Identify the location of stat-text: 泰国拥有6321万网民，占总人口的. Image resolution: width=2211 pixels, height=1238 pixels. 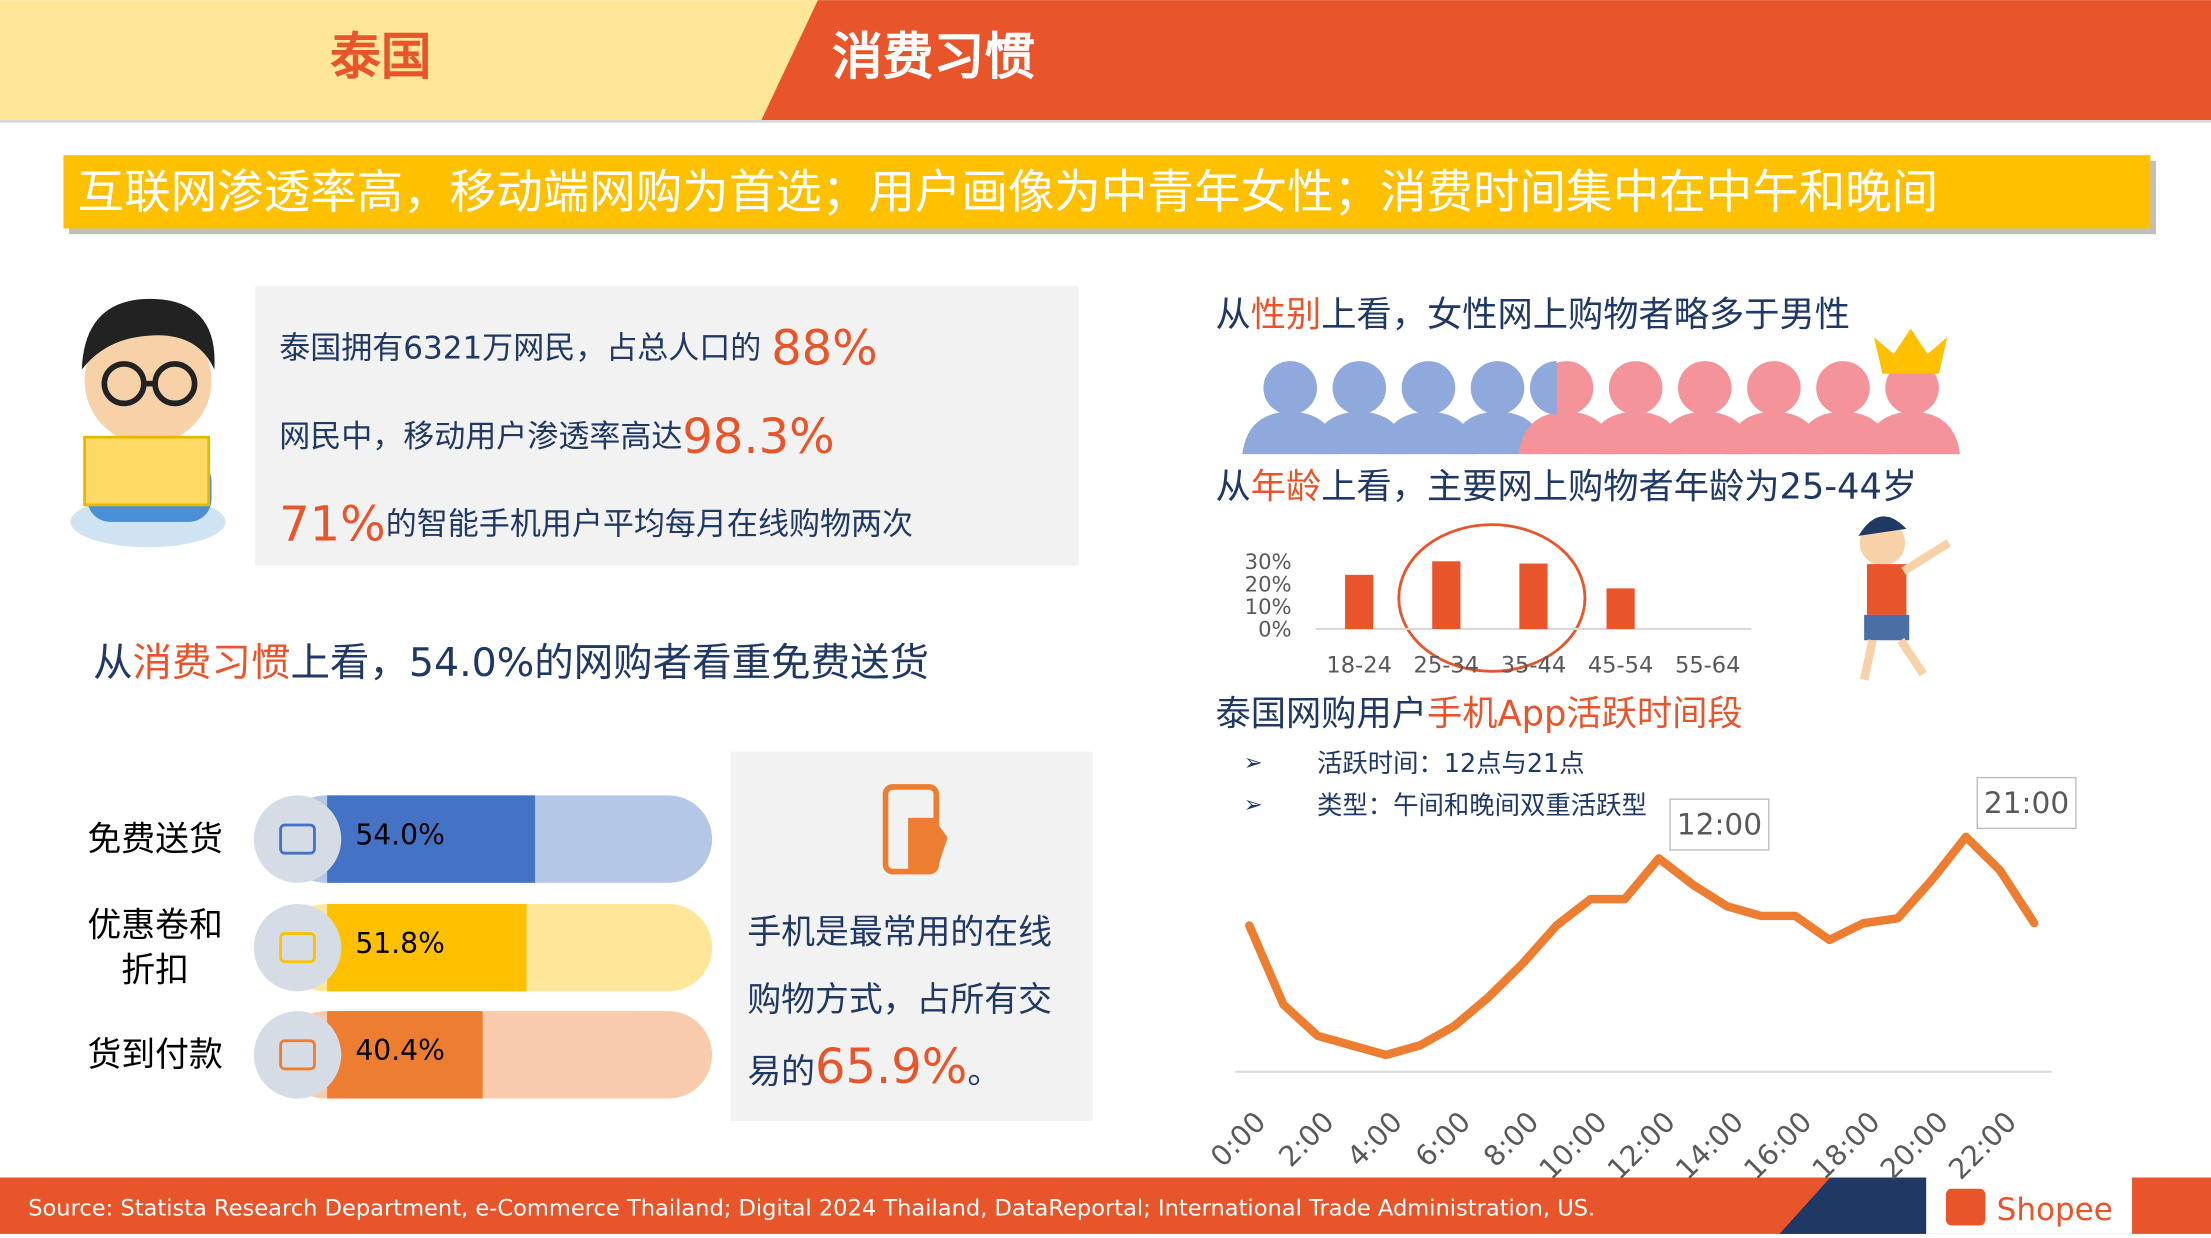
(525, 348).